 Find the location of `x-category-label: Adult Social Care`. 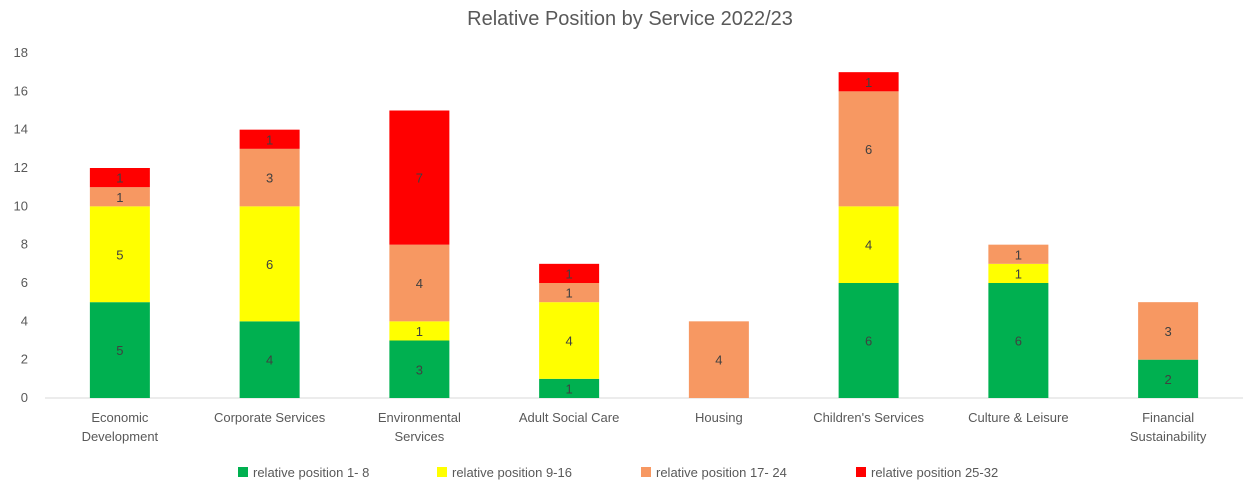

x-category-label: Adult Social Care is located at coordinates (569, 417).